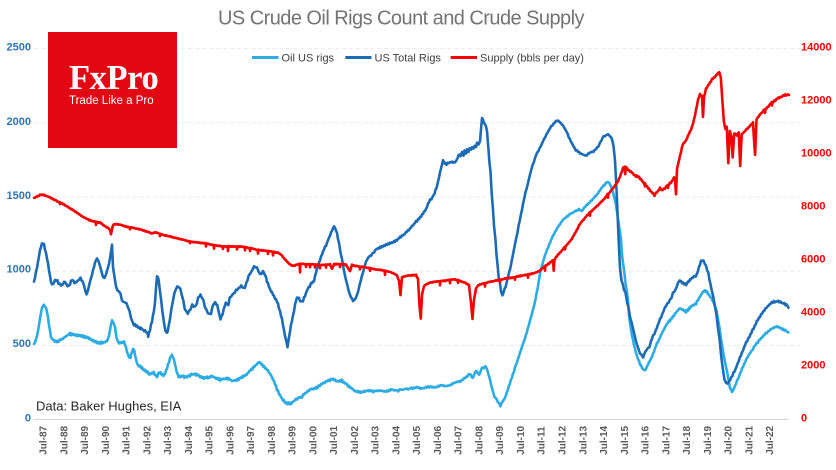 The height and width of the screenshot is (470, 836). What do you see at coordinates (272, 439) in the screenshot?
I see `svg-text: Jul-98` at bounding box center [272, 439].